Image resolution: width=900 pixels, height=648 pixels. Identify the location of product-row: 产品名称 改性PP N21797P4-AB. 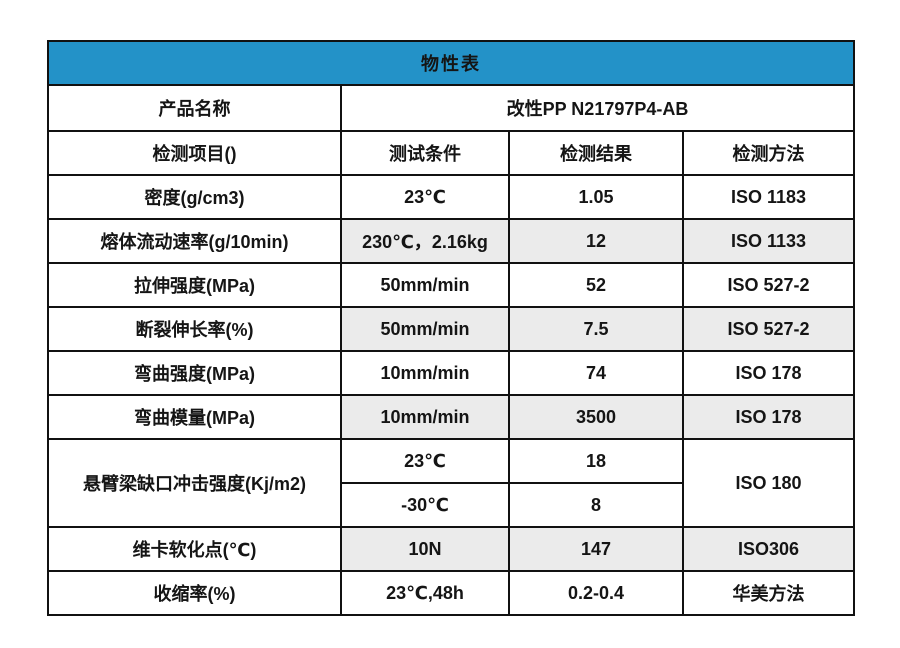
(451, 108).